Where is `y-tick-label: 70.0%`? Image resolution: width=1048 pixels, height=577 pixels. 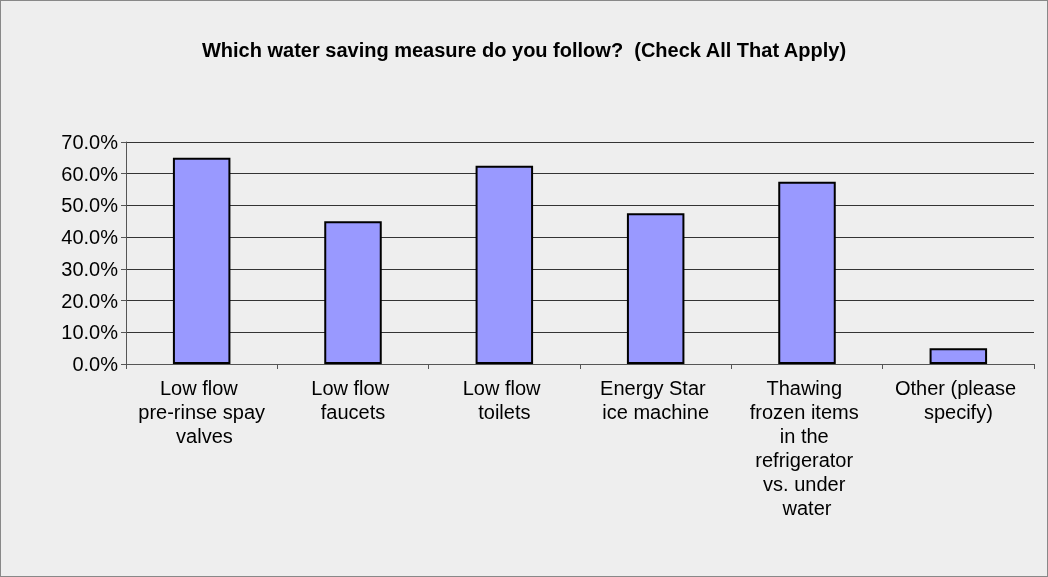 y-tick-label: 70.0% is located at coordinates (90, 142).